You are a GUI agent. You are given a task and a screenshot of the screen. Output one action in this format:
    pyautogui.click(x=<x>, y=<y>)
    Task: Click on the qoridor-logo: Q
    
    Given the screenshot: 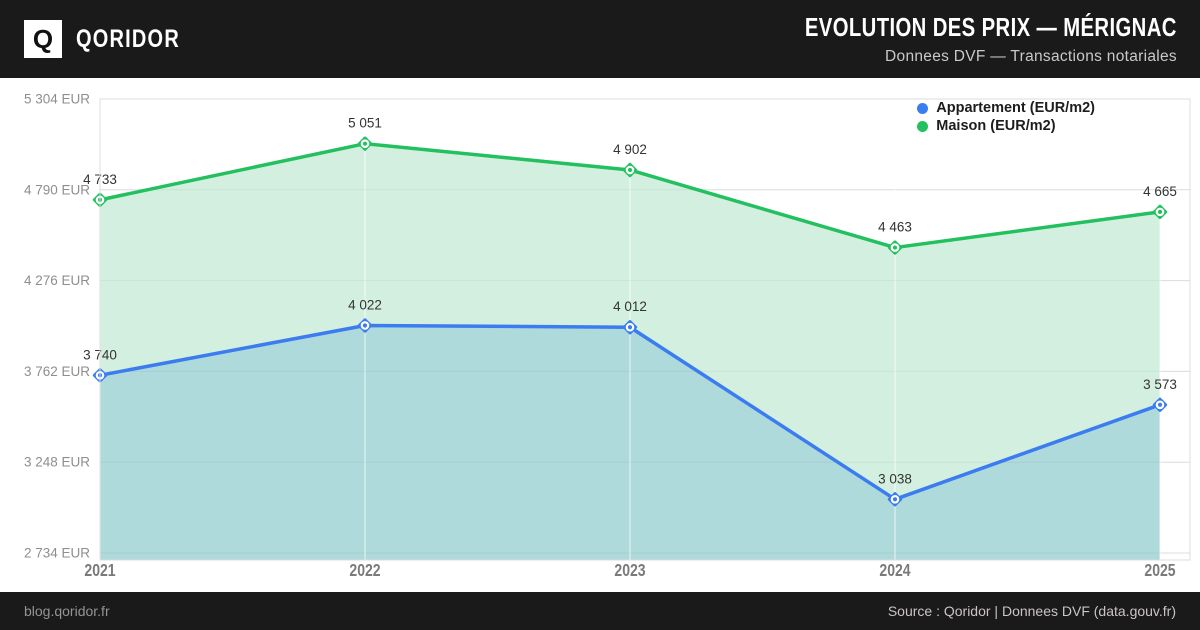 What is the action you would take?
    pyautogui.click(x=43, y=39)
    